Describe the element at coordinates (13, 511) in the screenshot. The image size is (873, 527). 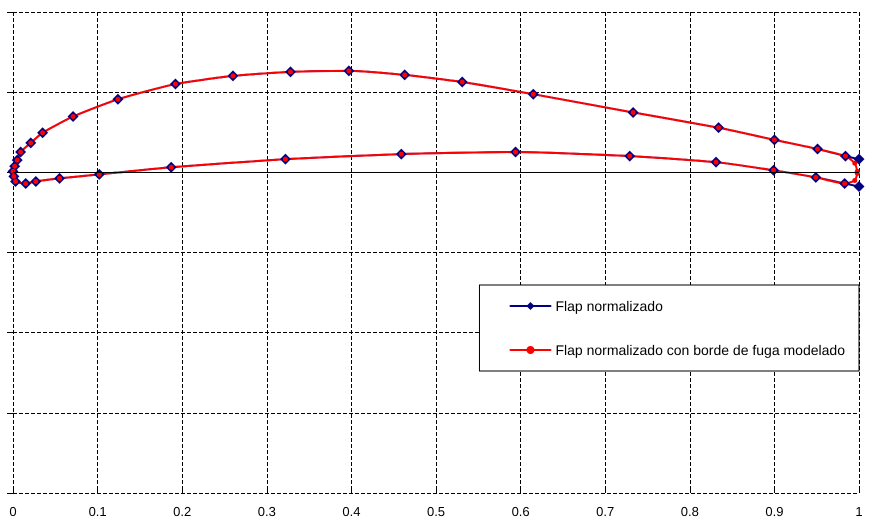
I see `x-tick-label: 0` at that location.